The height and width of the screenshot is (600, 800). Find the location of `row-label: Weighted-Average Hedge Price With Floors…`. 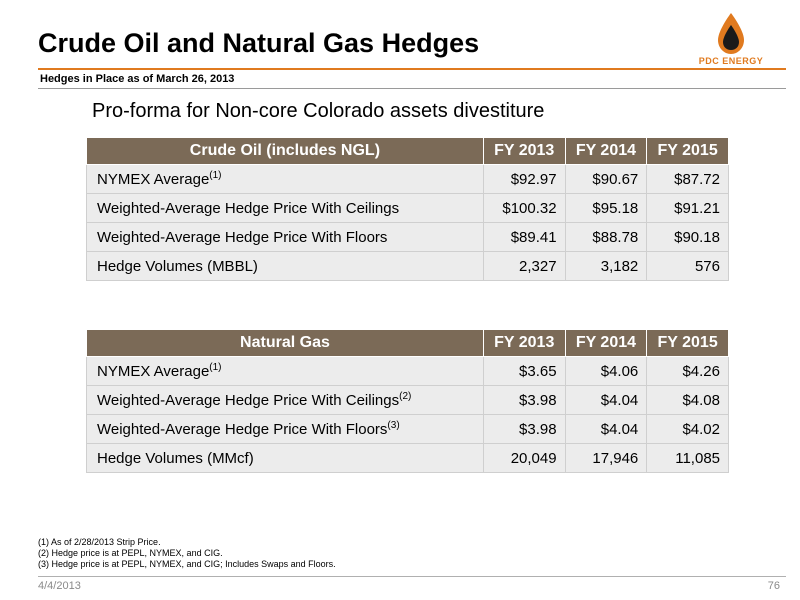

row-label: Weighted-Average Hedge Price With Floors… is located at coordinates (285, 429).